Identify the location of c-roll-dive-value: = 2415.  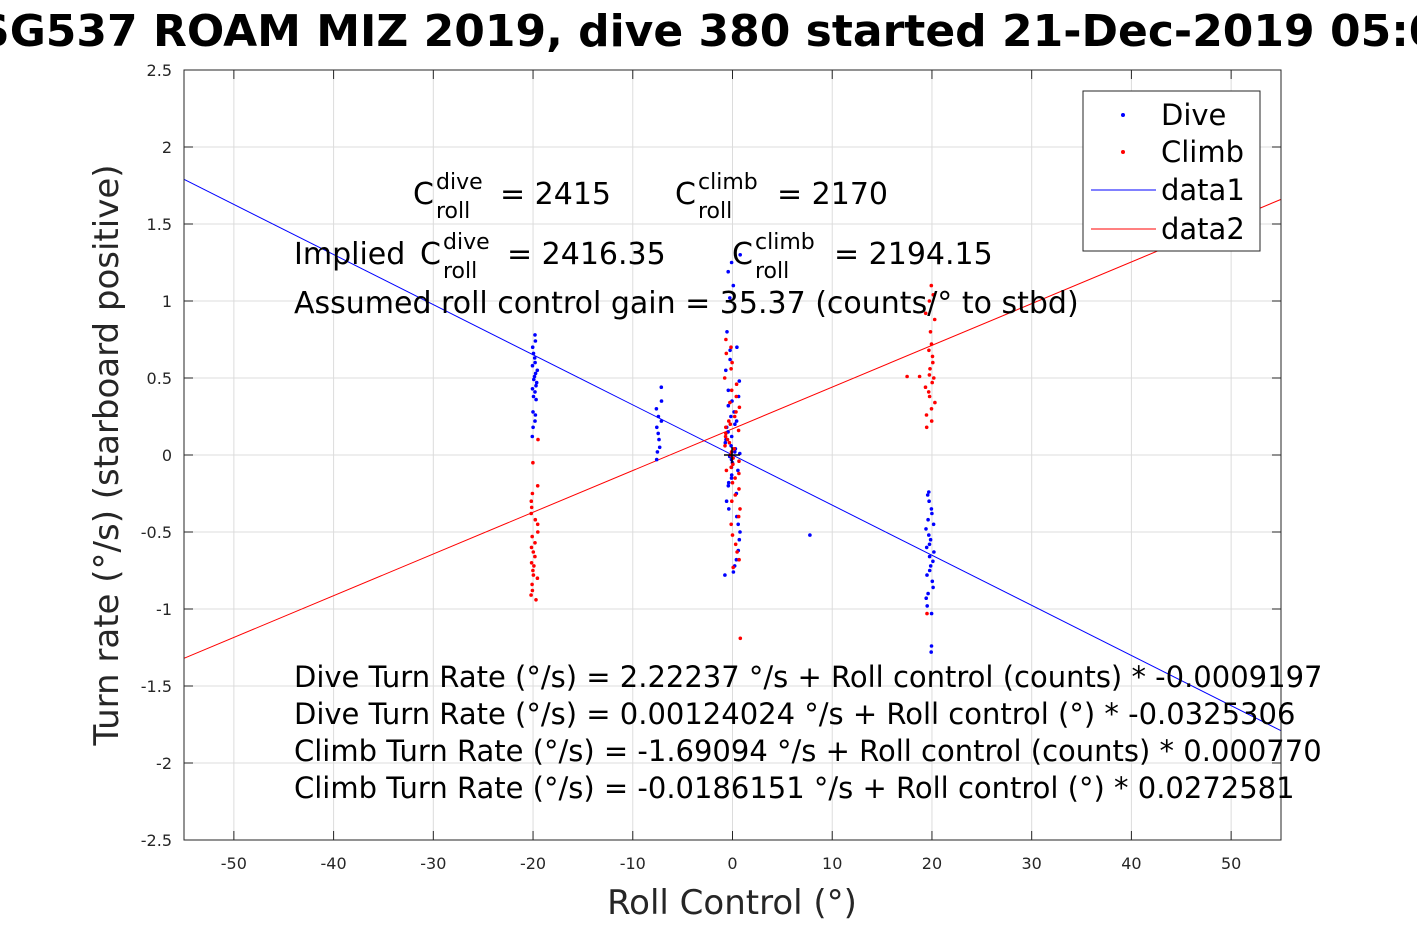
(555, 194).